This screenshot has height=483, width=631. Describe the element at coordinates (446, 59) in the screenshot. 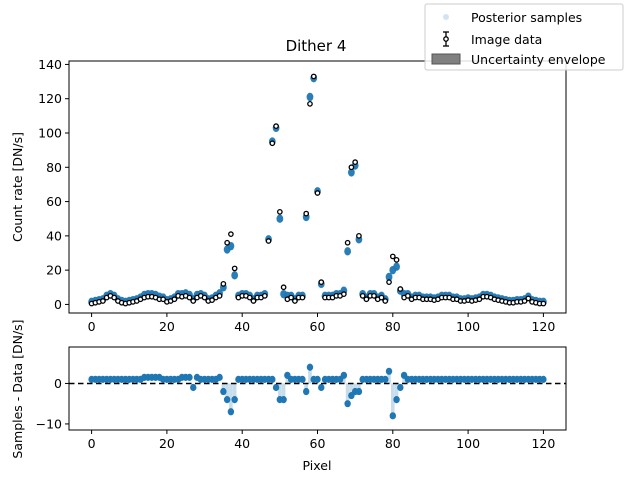

I see `legend-envelope-swatch` at that location.